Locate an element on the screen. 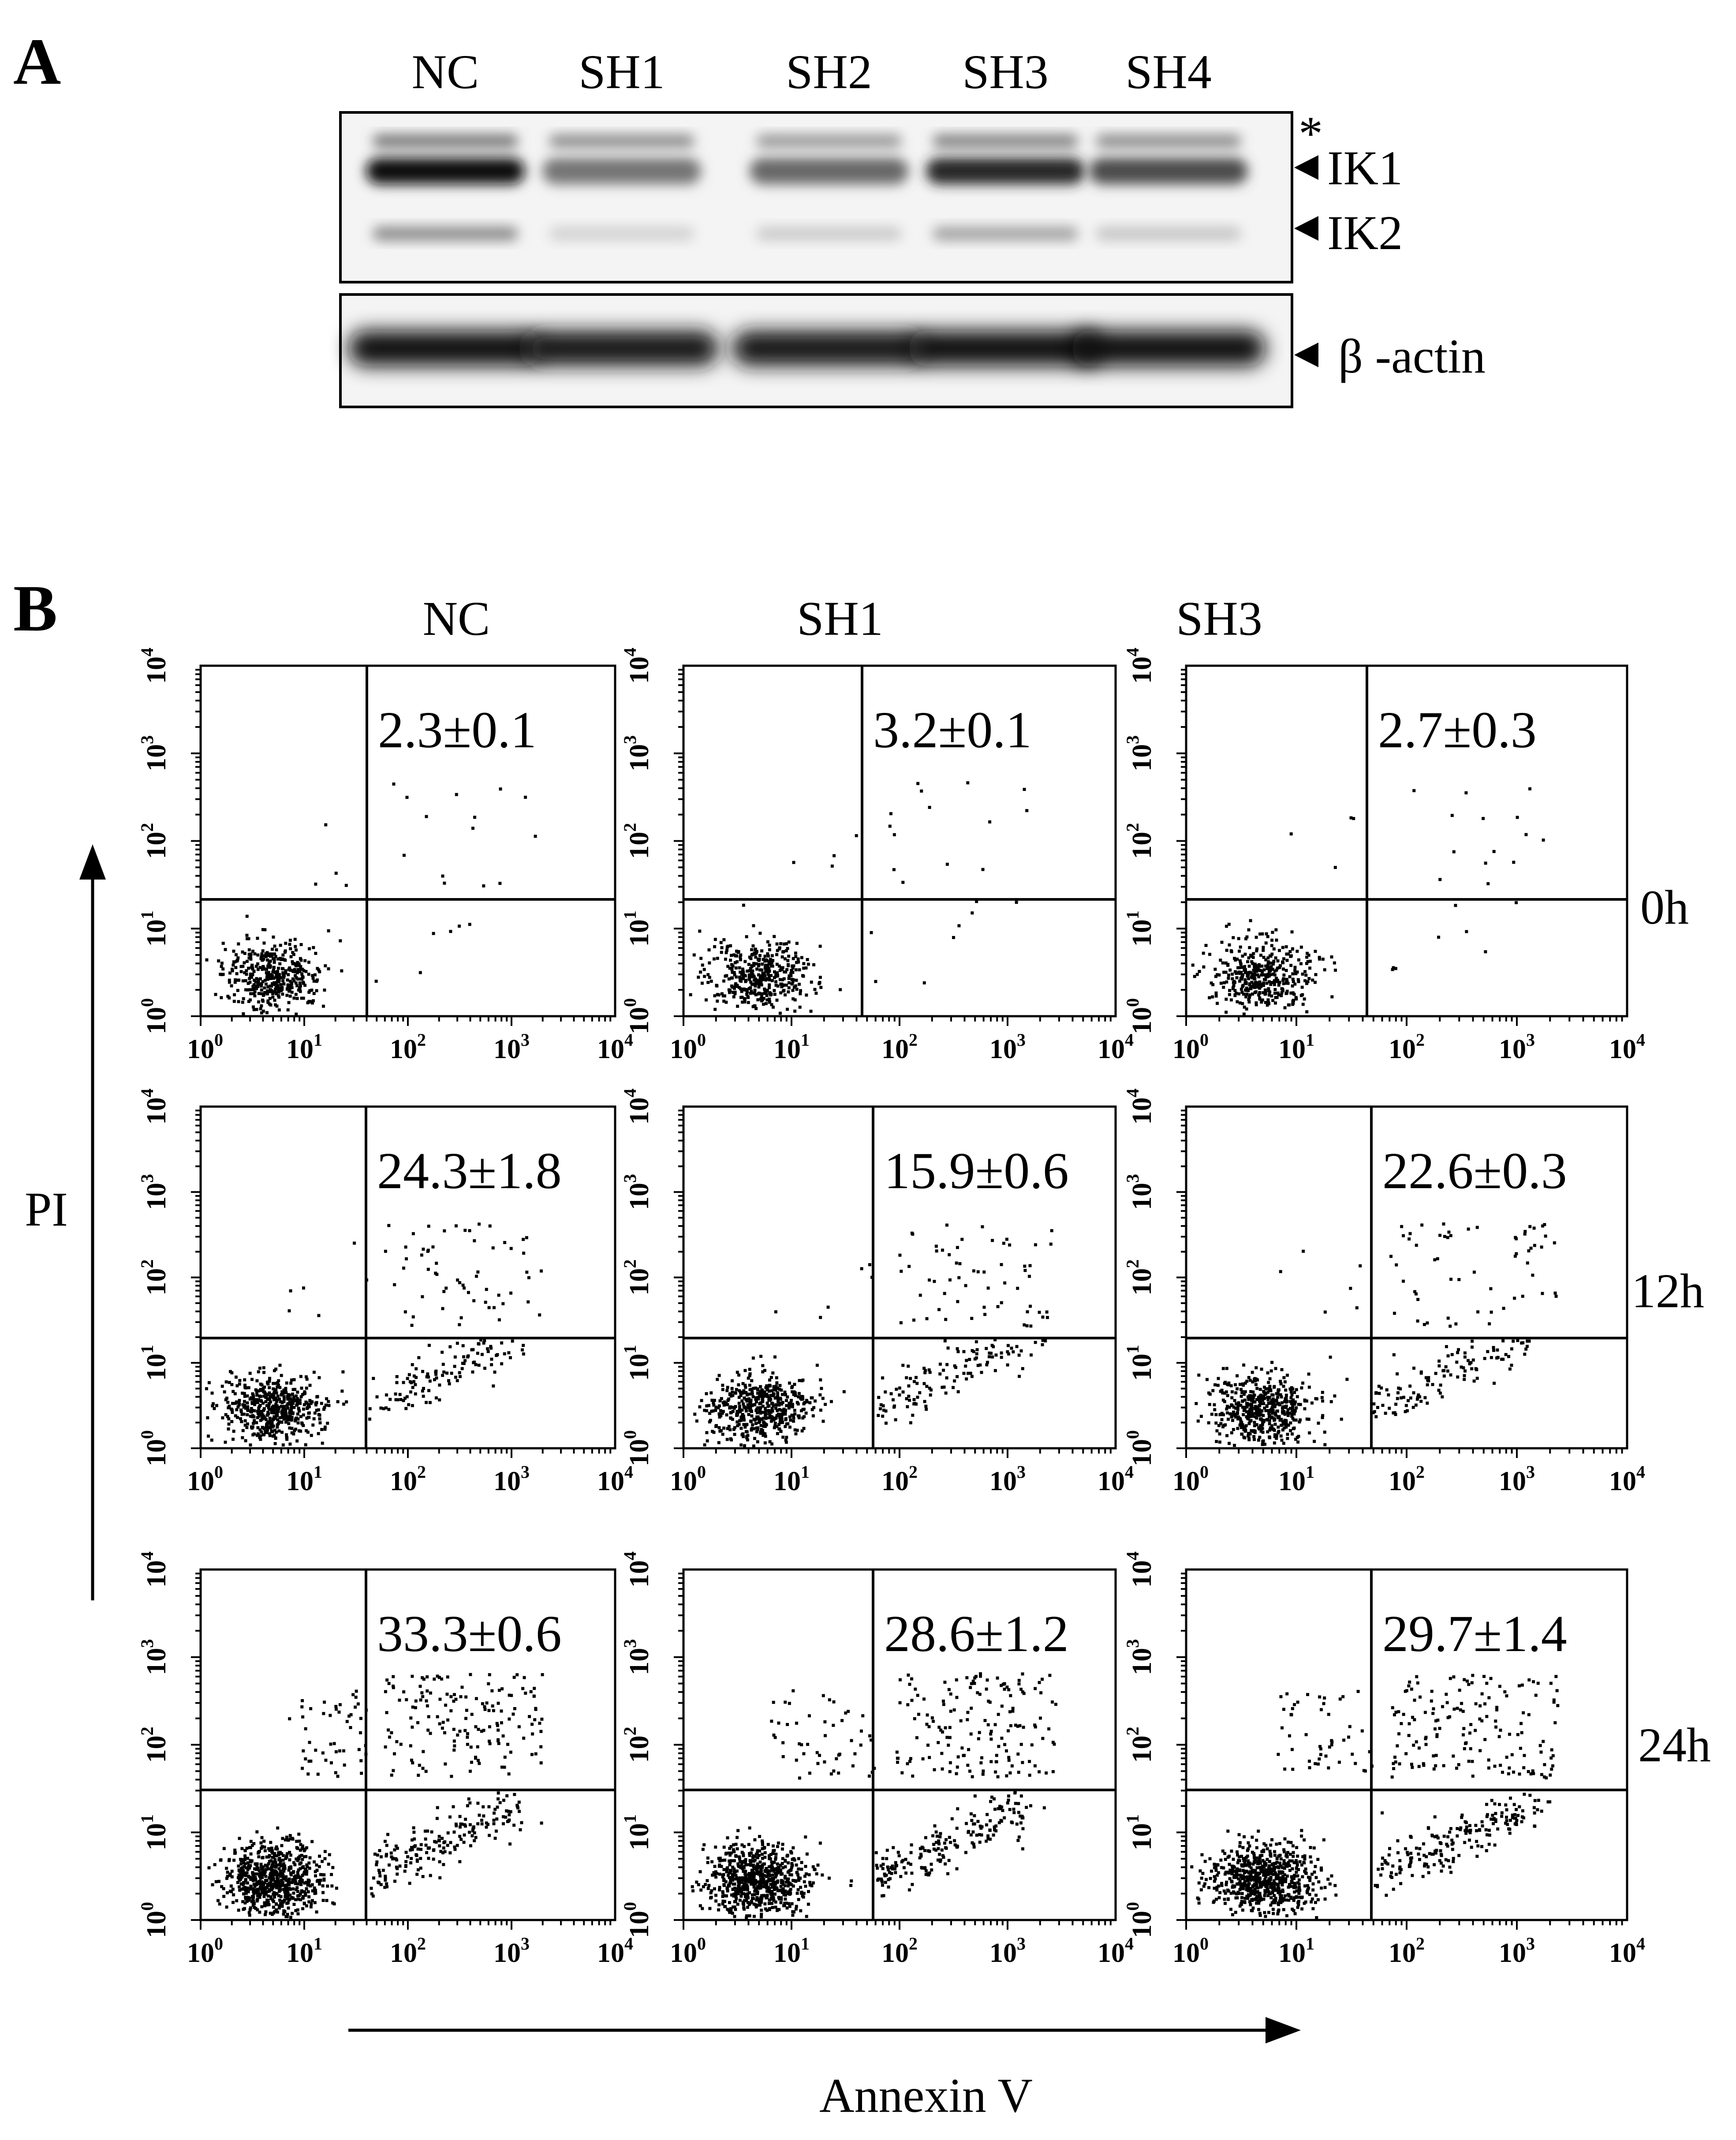  annexin-axis-arrow-icon is located at coordinates (1283, 2030).